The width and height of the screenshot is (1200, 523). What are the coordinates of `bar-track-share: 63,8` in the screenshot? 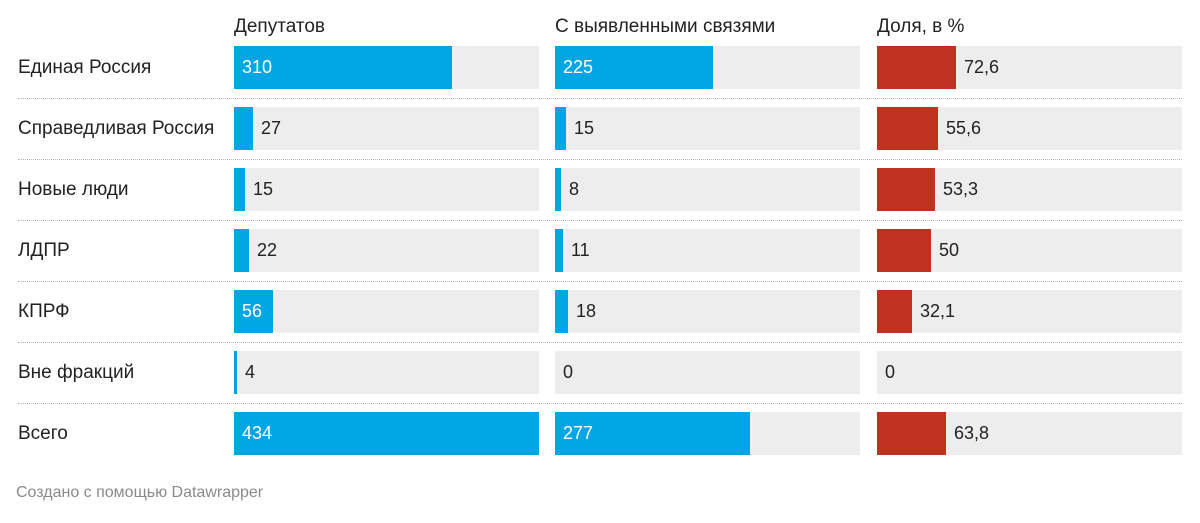 It's located at (1029, 433).